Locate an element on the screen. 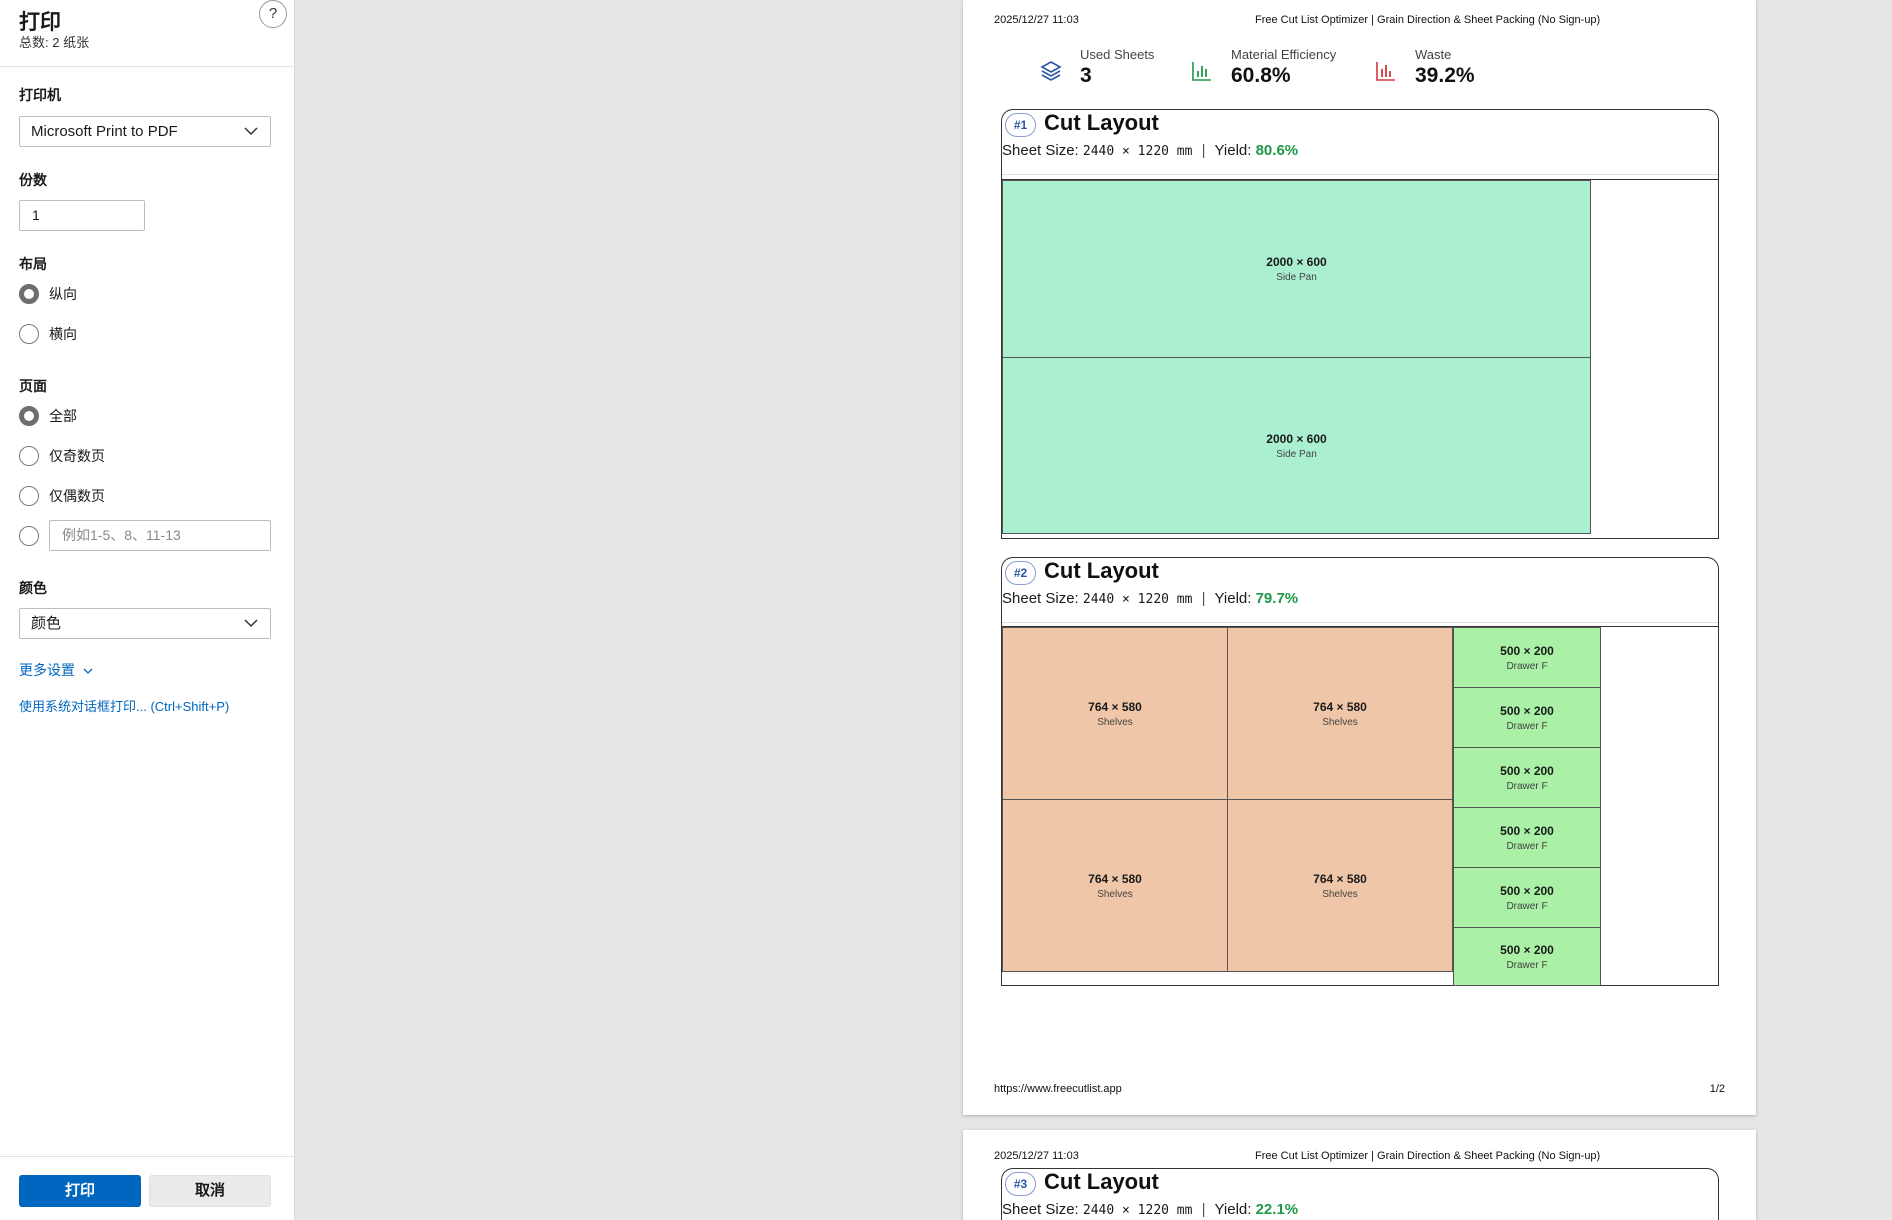  cancel-button: 取消 is located at coordinates (210, 1191).